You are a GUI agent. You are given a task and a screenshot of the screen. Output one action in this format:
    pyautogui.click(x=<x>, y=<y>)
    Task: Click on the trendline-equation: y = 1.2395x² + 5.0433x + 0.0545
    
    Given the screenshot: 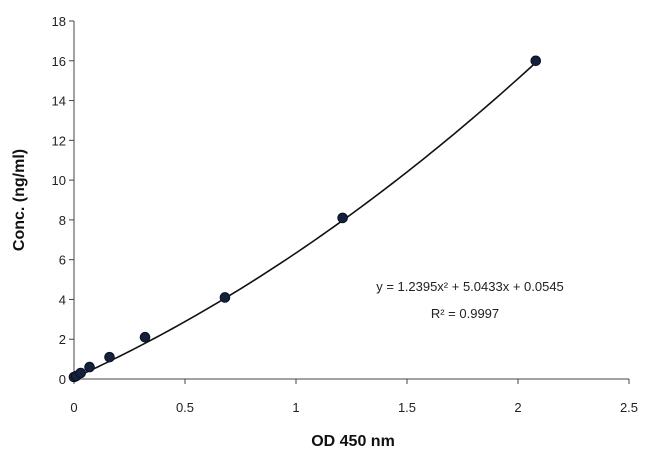 What is the action you would take?
    pyautogui.click(x=470, y=286)
    